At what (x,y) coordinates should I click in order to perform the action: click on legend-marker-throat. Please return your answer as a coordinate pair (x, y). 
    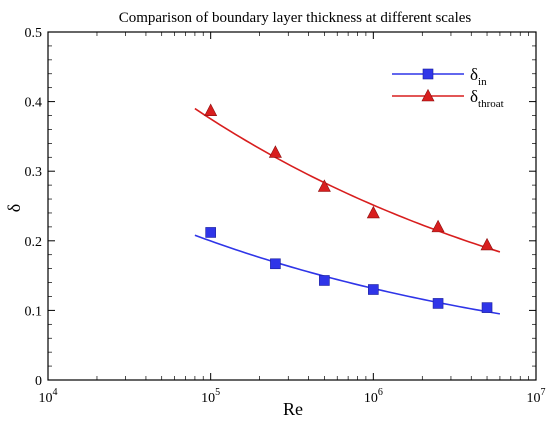
    Looking at the image, I should click on (428, 95).